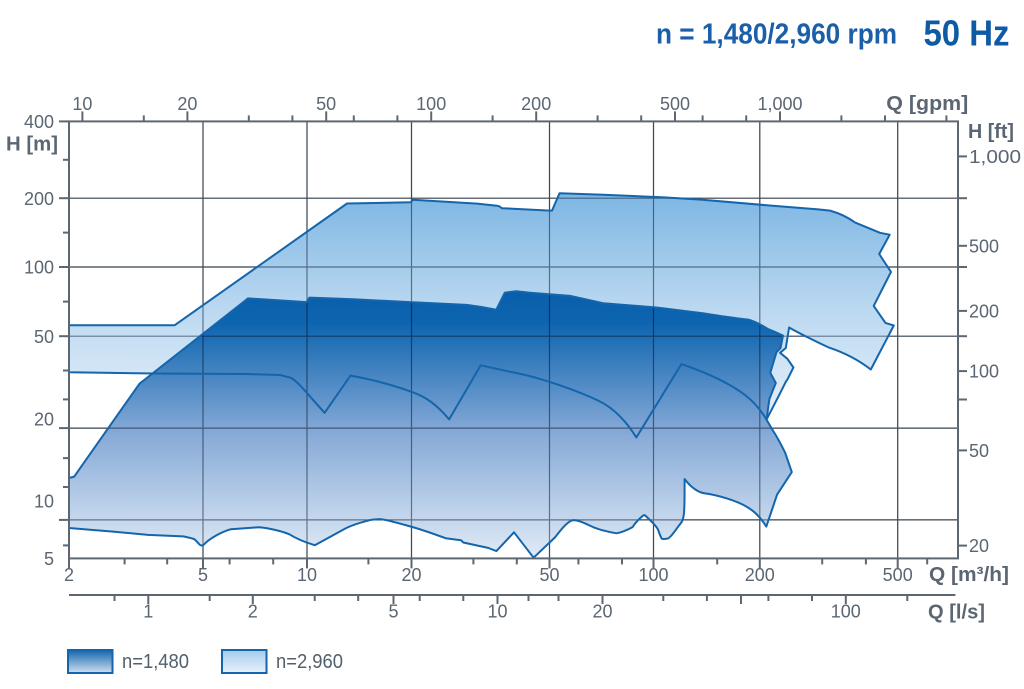 Image resolution: width=1024 pixels, height=689 pixels. What do you see at coordinates (155, 662) in the screenshot?
I see `svg-text: n=1,480` at bounding box center [155, 662].